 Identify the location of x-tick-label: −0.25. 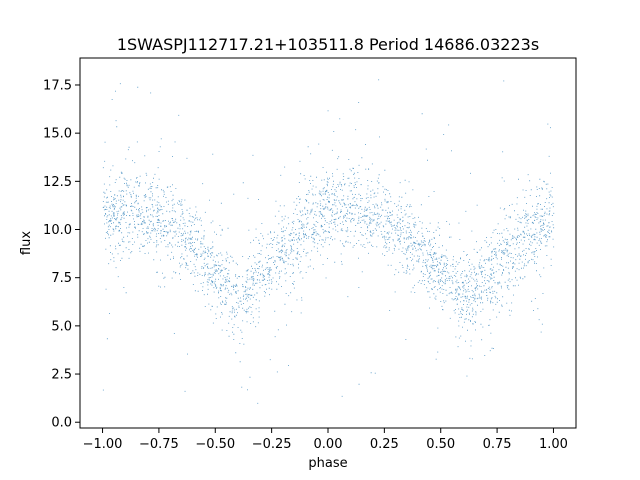
(272, 444).